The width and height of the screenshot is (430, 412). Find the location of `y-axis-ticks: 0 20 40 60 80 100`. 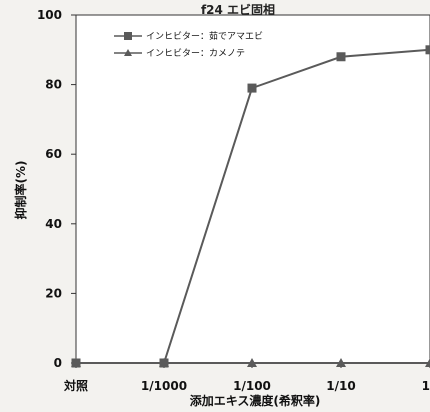

y-axis-ticks: 0 20 40 60 80 100 is located at coordinates (56, 189).